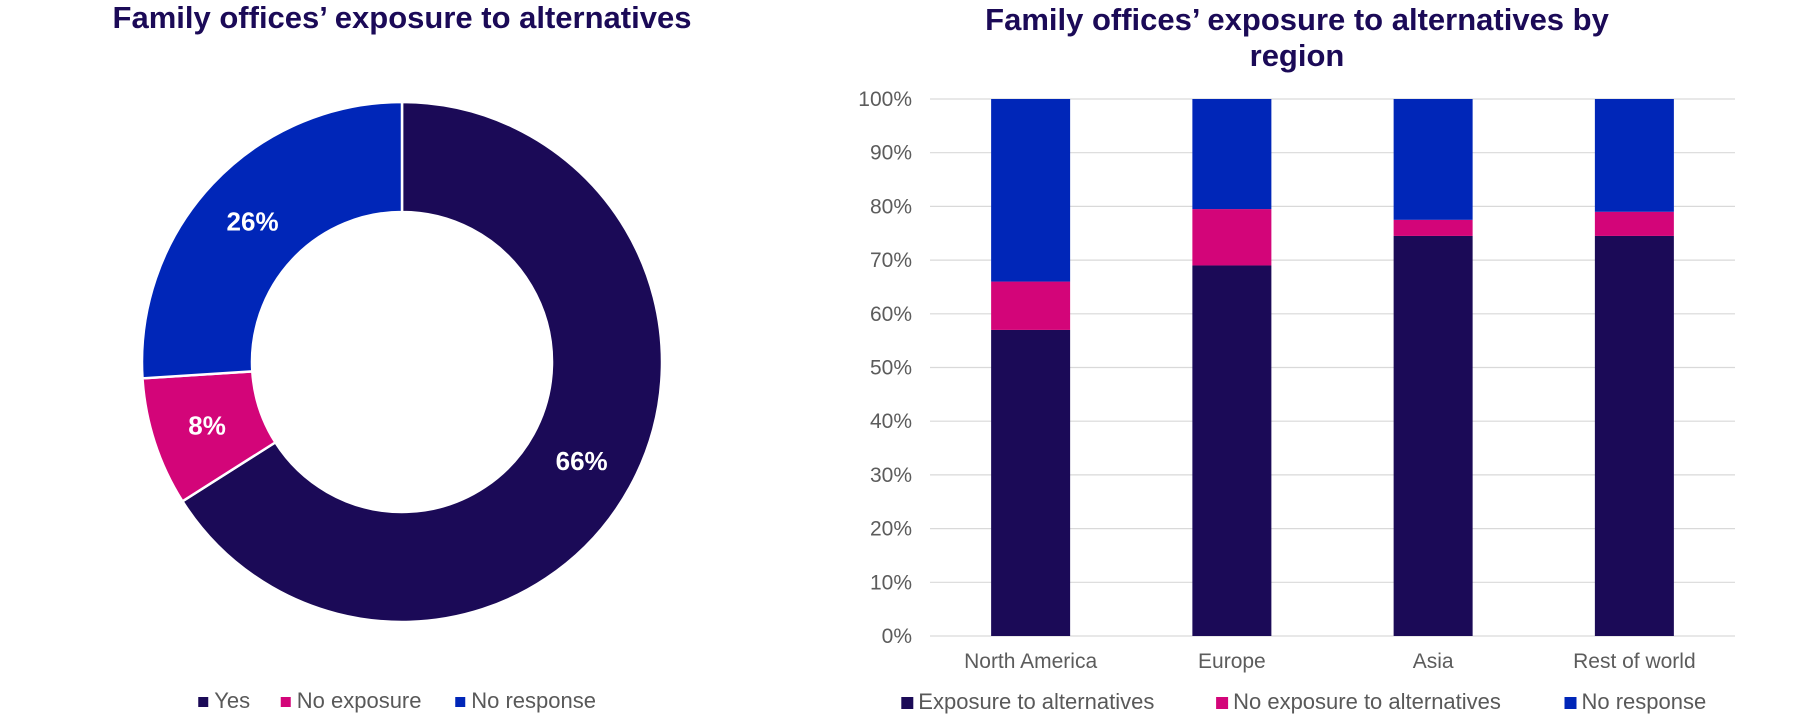 The image size is (1794, 721). I want to click on donut-legend-swatch-no-exposure, so click(285, 702).